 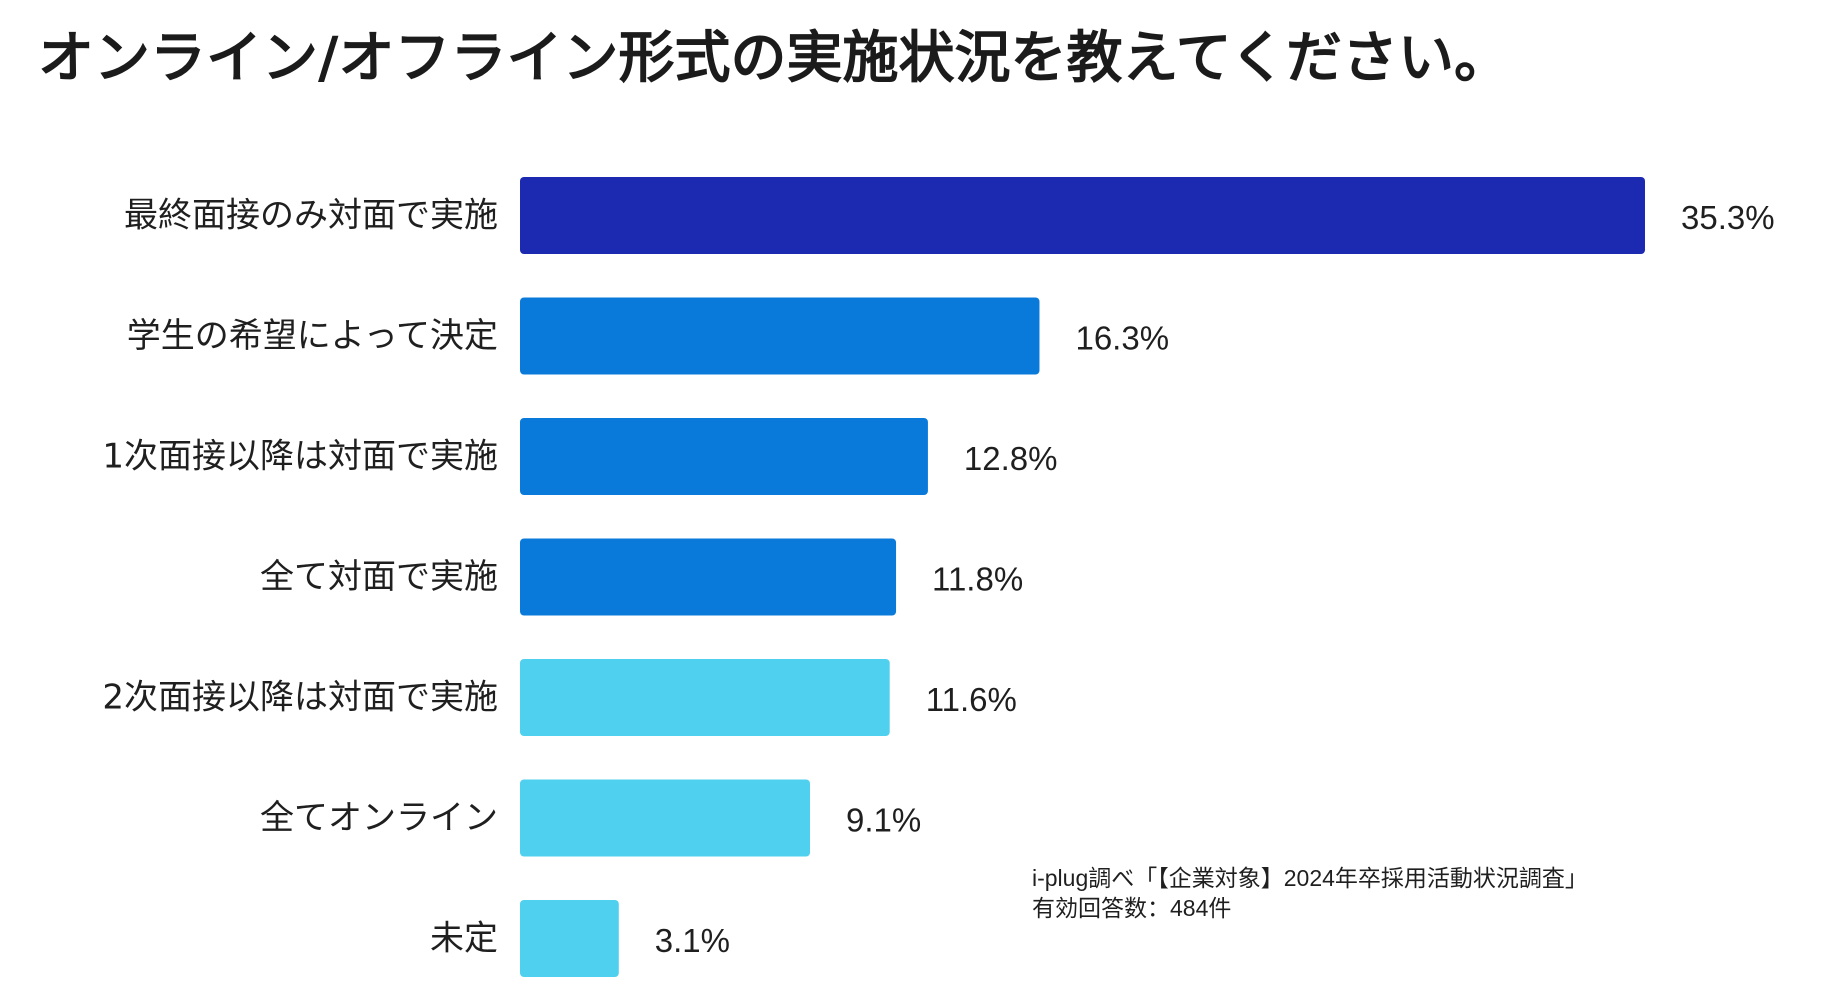 I want to click on data-label: 35.3%, so click(x=1728, y=217).